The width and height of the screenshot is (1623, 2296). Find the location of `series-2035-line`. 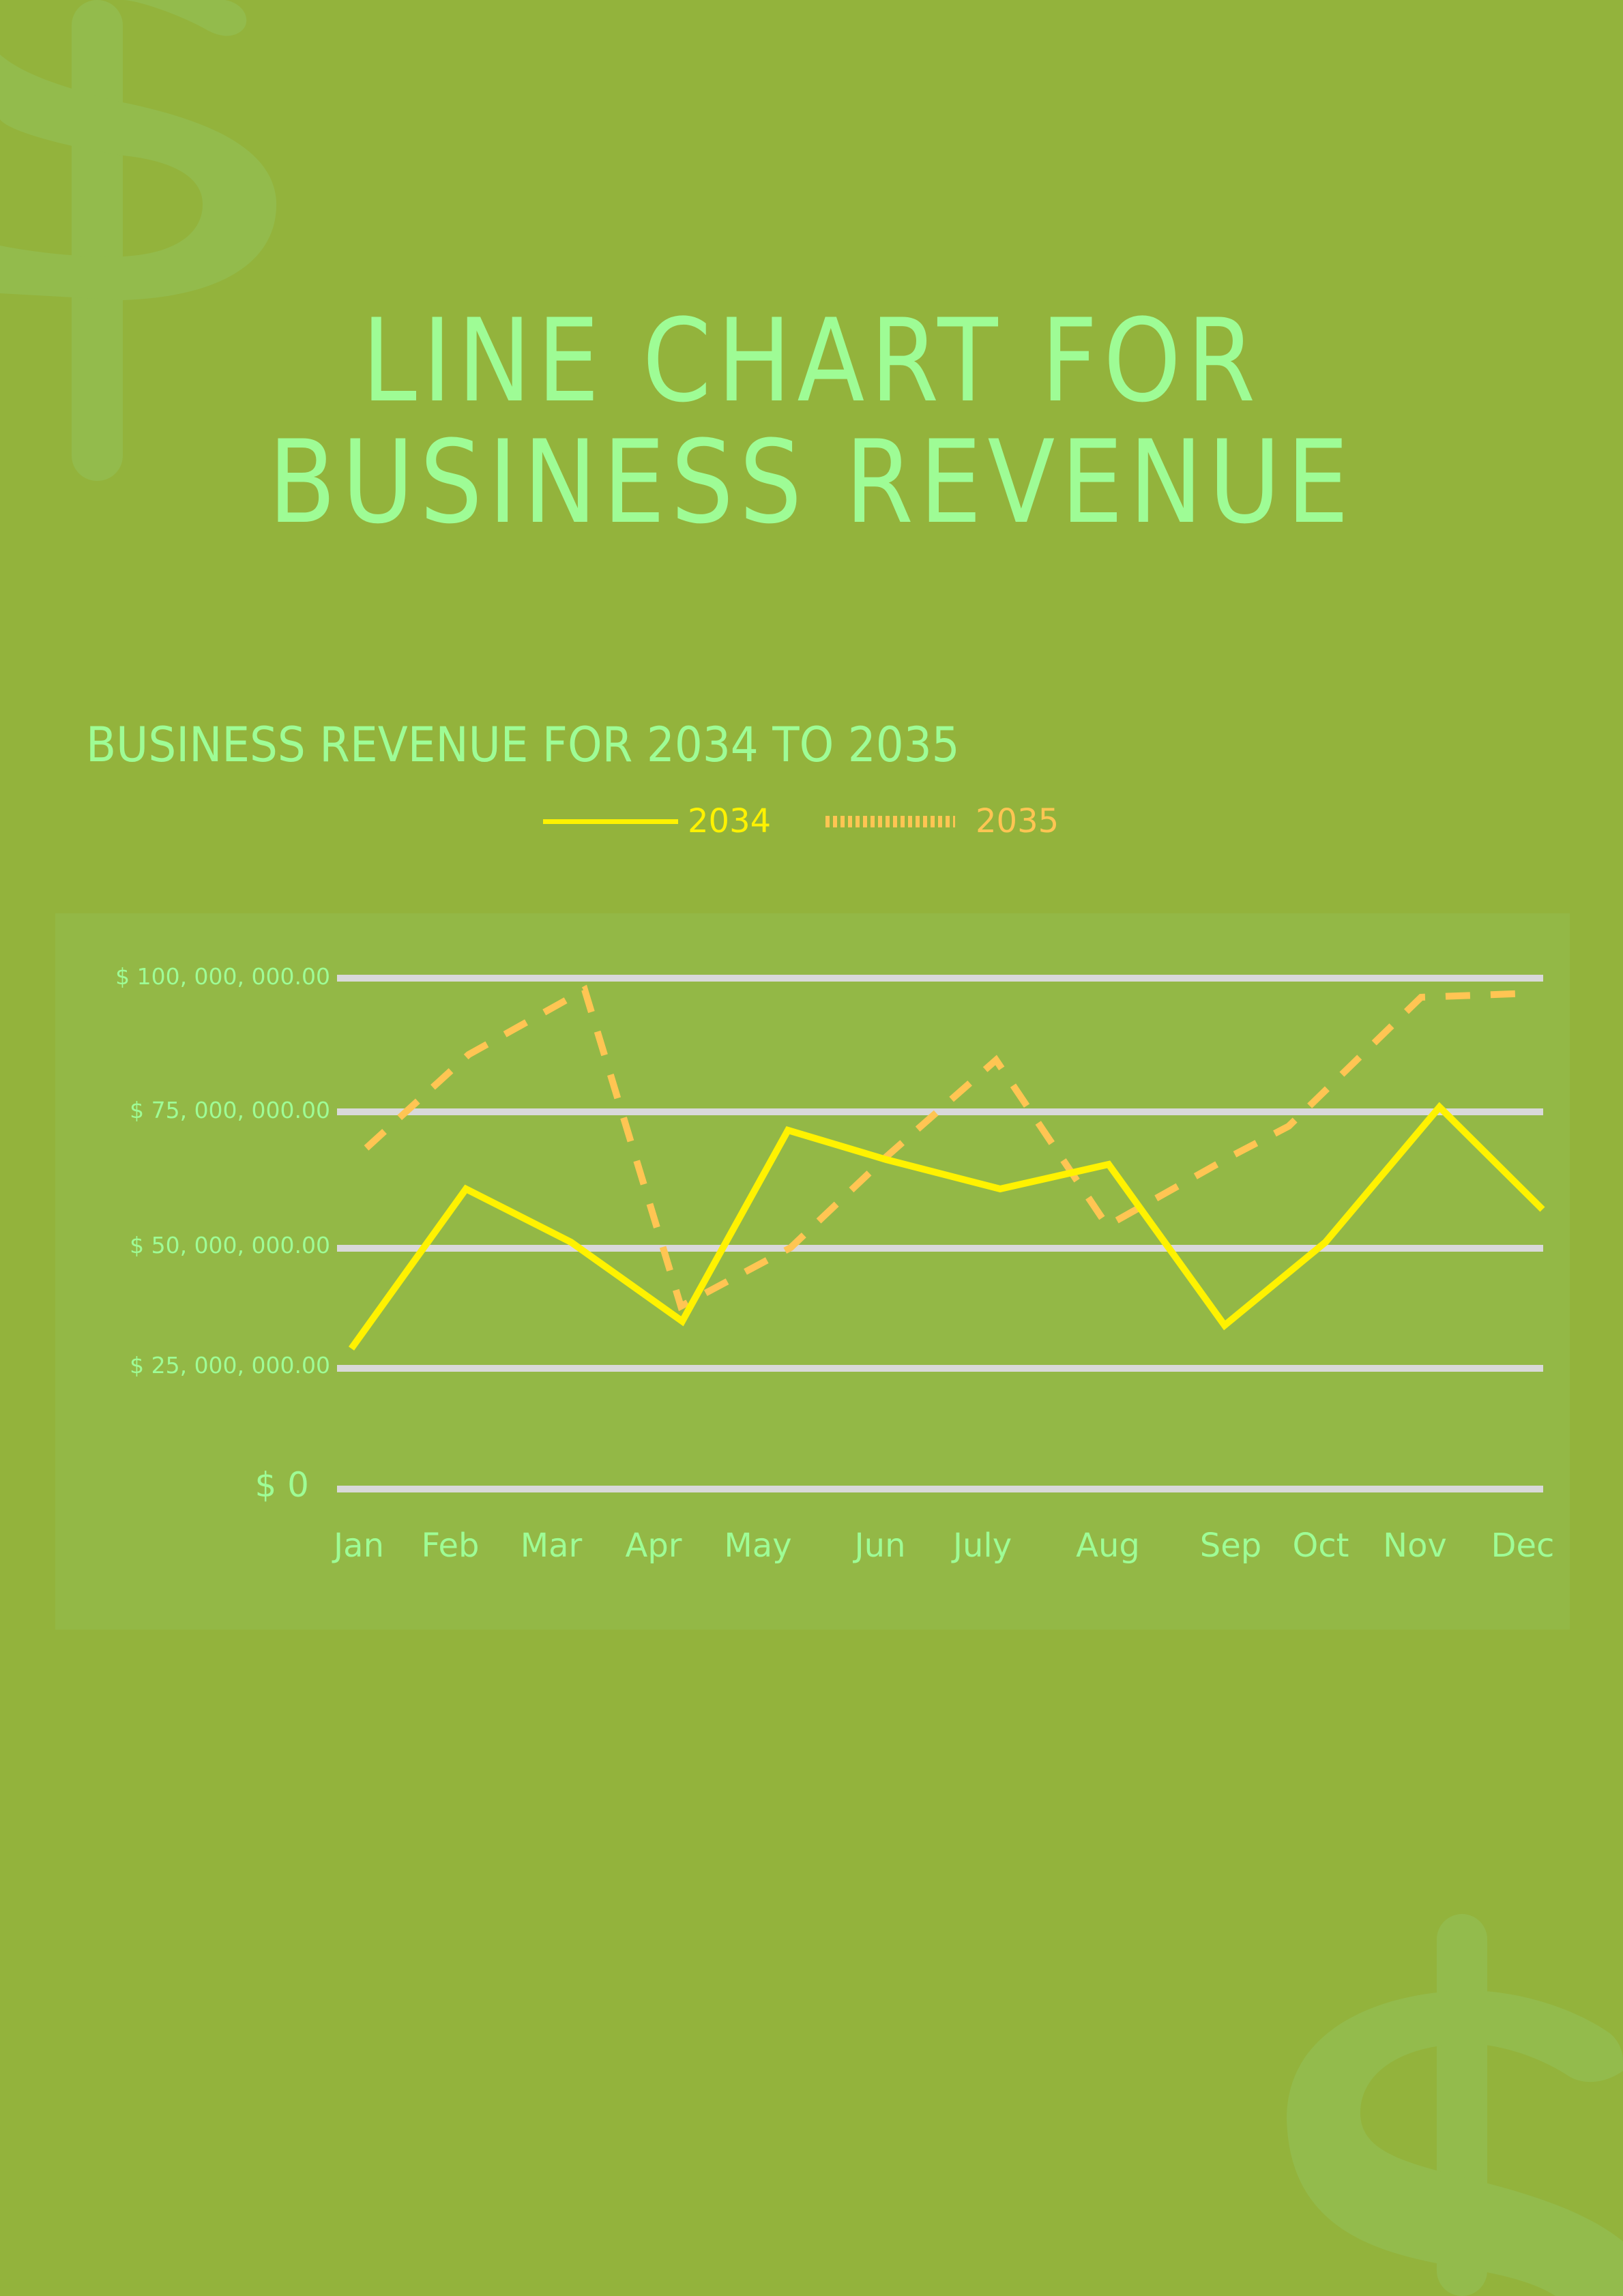

series-2035-line is located at coordinates (948, 1148).